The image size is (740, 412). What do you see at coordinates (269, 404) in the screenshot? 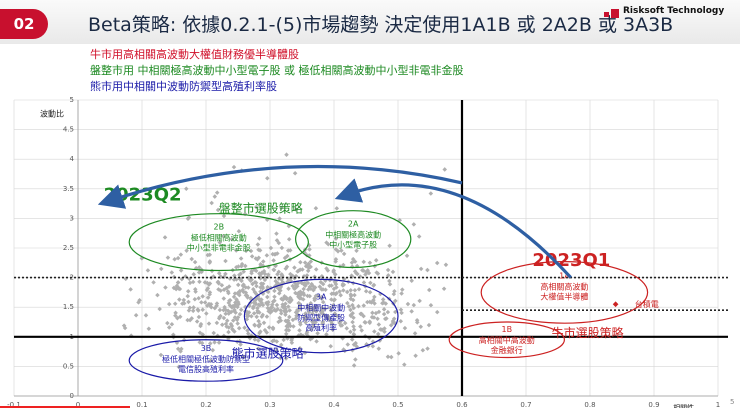
I see `x-tick-label: 0.3` at bounding box center [269, 404].